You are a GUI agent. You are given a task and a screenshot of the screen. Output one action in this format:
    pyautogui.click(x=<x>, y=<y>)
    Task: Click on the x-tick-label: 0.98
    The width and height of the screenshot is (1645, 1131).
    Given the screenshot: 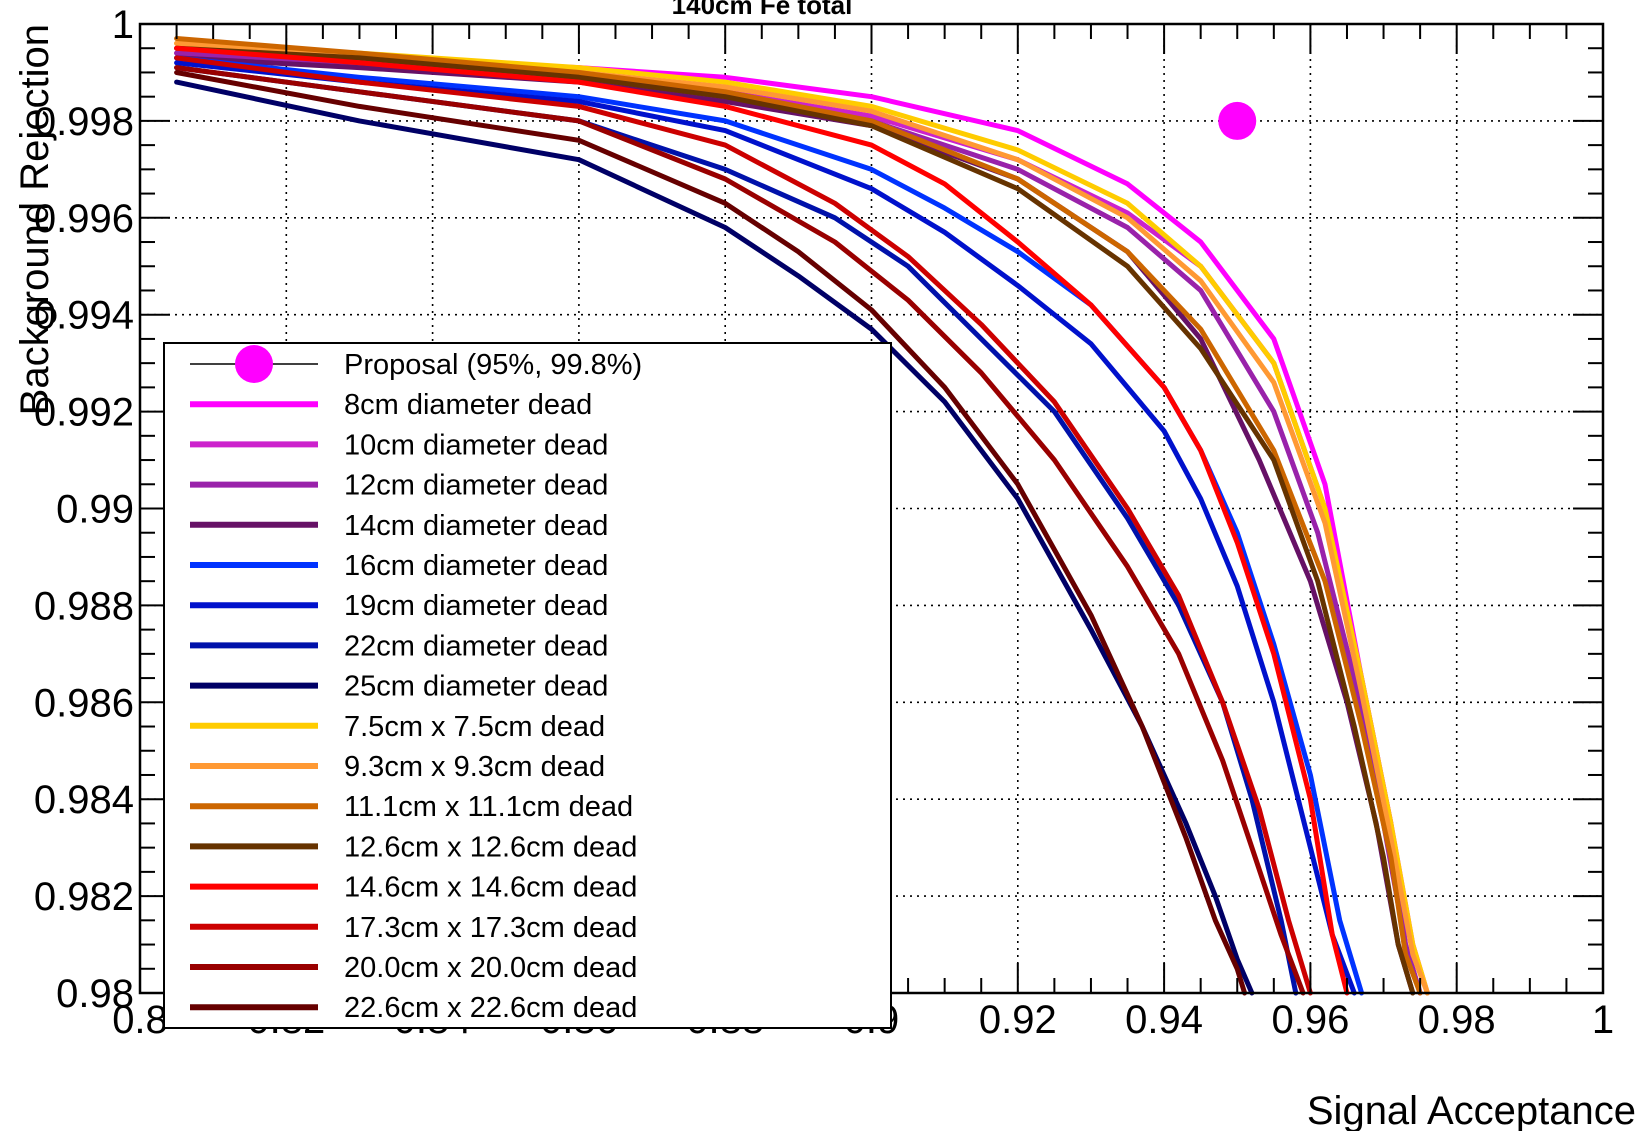 What is the action you would take?
    pyautogui.click(x=1457, y=1020)
    